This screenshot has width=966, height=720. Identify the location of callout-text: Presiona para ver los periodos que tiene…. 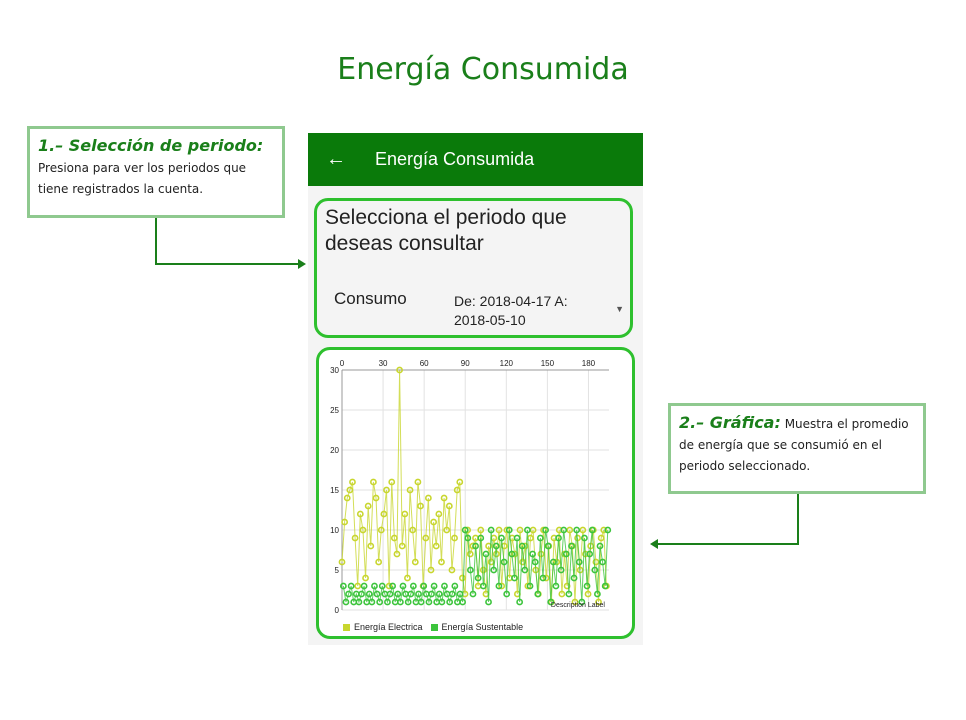
(142, 178).